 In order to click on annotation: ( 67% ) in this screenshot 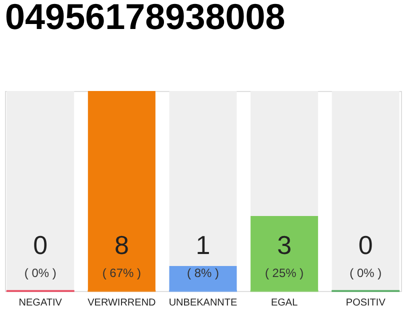, I will do `click(122, 273)`.